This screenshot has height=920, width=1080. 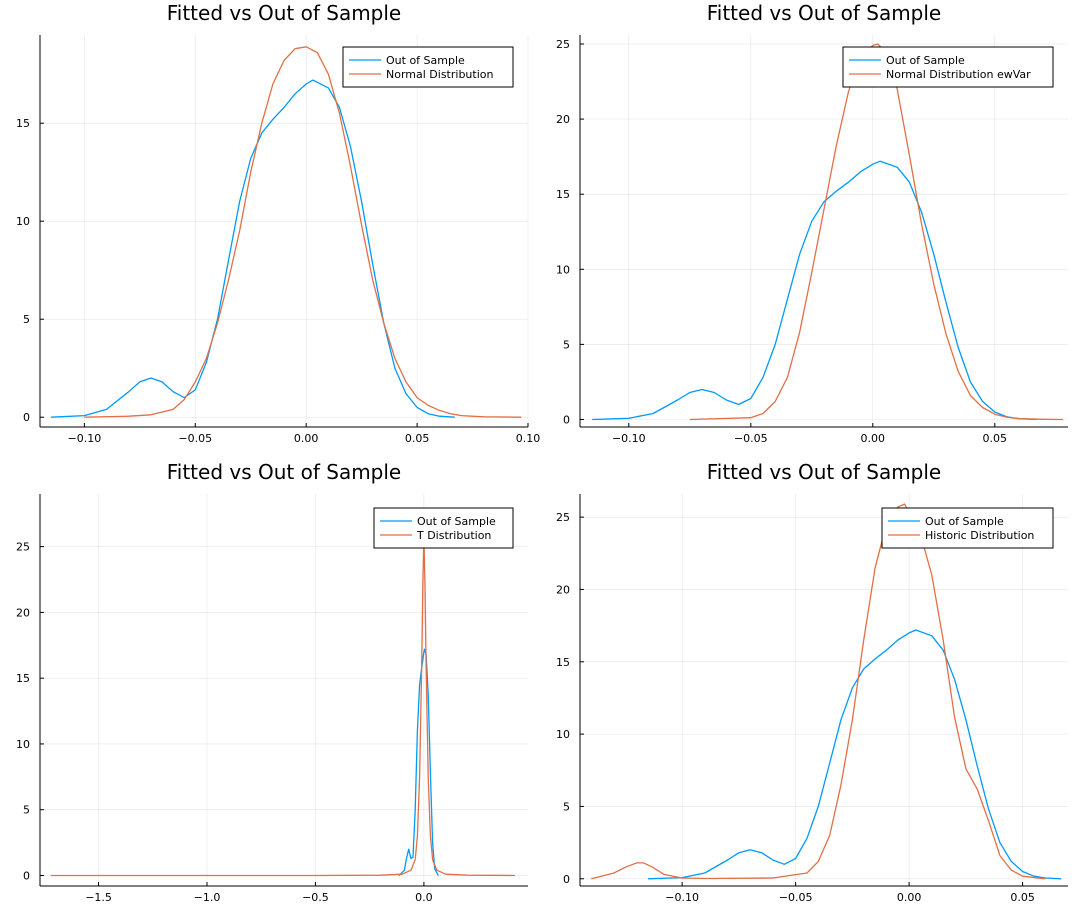 I want to click on legend-label: Historic Distribution, so click(x=979, y=535).